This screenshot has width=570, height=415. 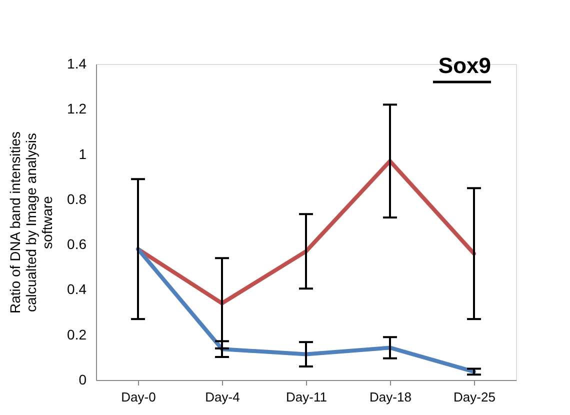 I want to click on x-tick-label: Day-18, so click(x=391, y=397).